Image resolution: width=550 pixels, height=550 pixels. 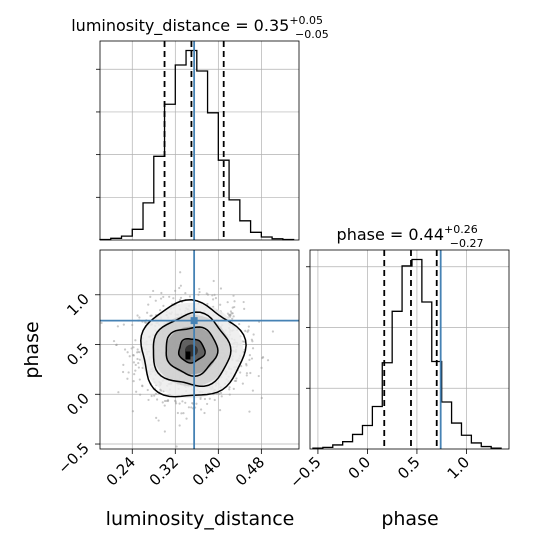 What do you see at coordinates (312, 34) in the screenshot?
I see `title-minus: −0.05` at bounding box center [312, 34].